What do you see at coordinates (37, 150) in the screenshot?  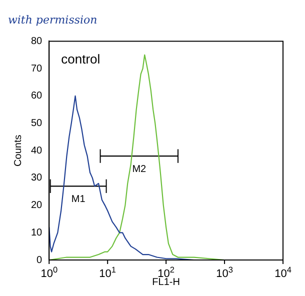 I see `y-tick-label: 40` at bounding box center [37, 150].